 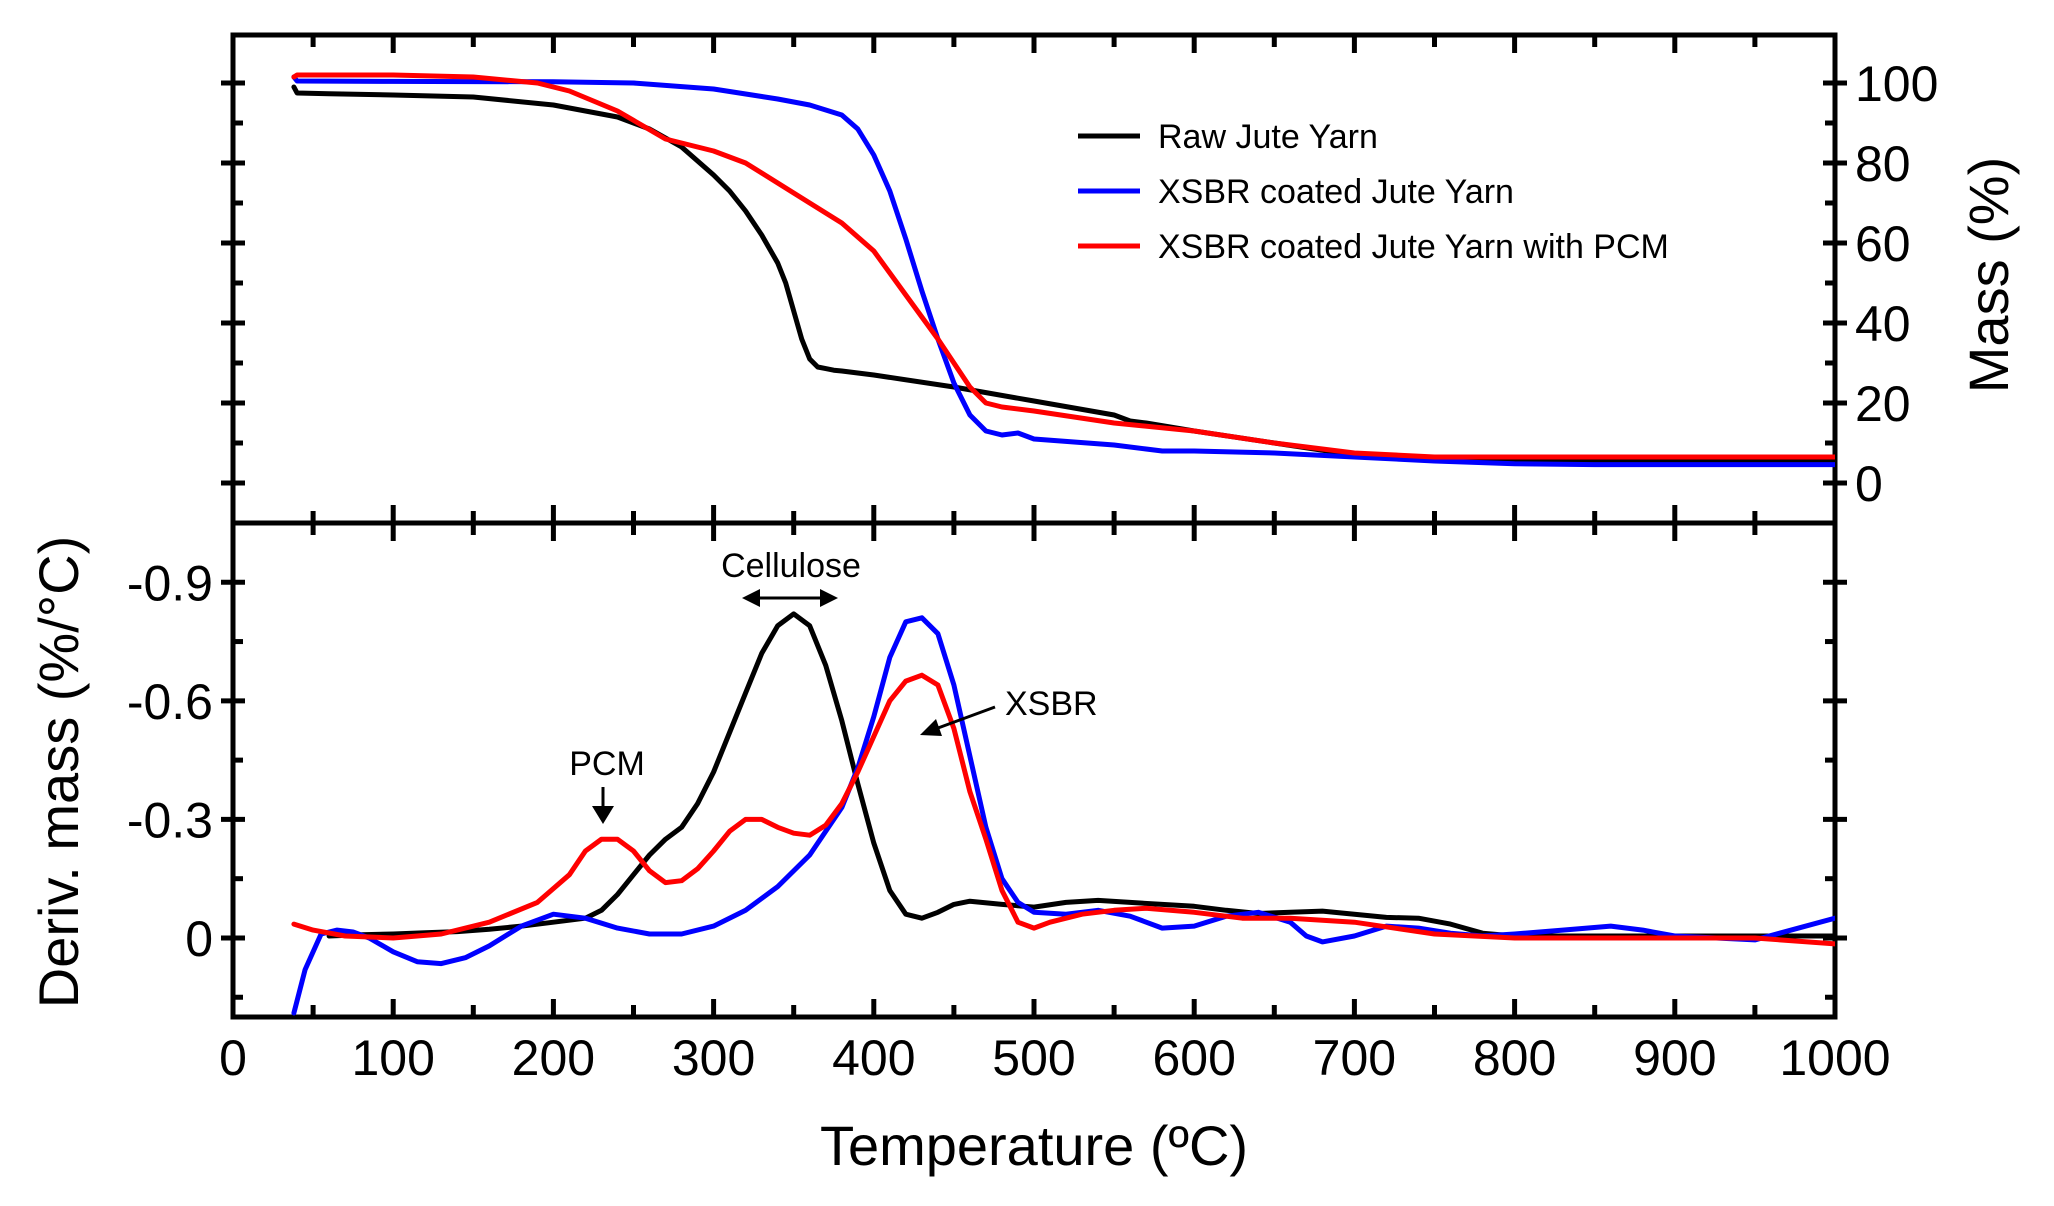 I want to click on y-tick-label: -0.3, so click(x=170, y=820).